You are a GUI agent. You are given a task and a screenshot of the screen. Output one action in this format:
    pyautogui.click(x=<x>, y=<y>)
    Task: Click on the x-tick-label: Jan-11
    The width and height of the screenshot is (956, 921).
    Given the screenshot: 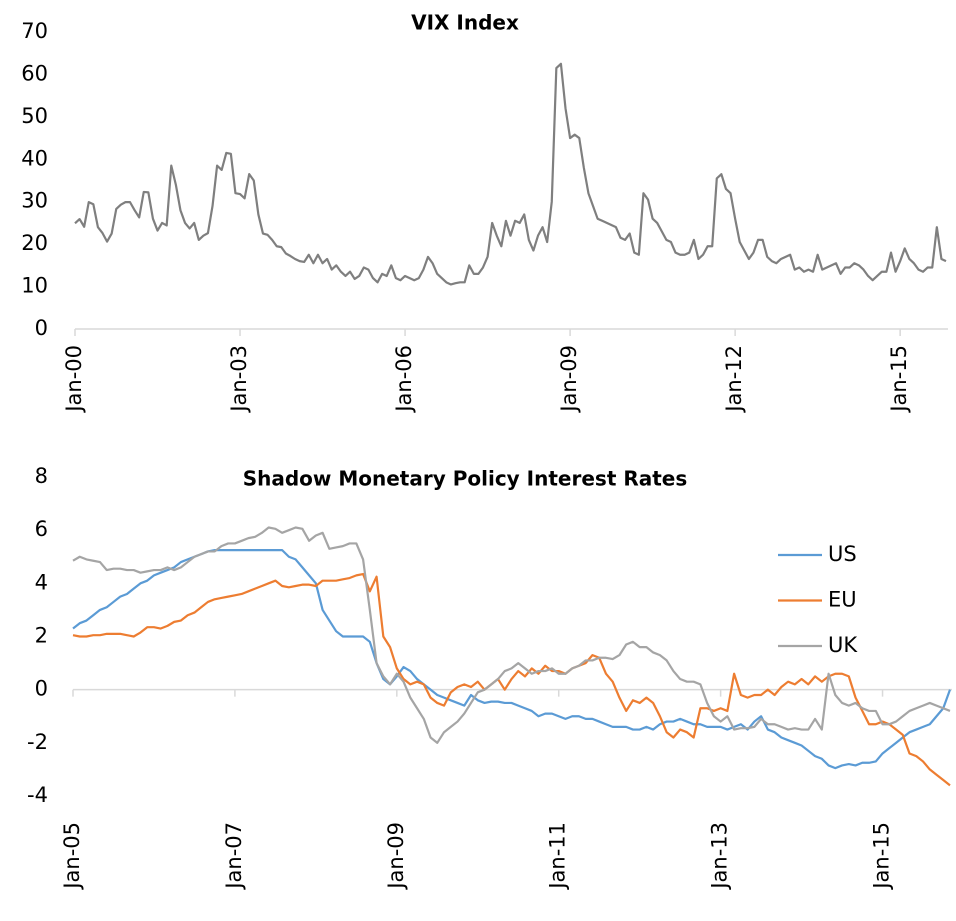 What is the action you would take?
    pyautogui.click(x=558, y=856)
    